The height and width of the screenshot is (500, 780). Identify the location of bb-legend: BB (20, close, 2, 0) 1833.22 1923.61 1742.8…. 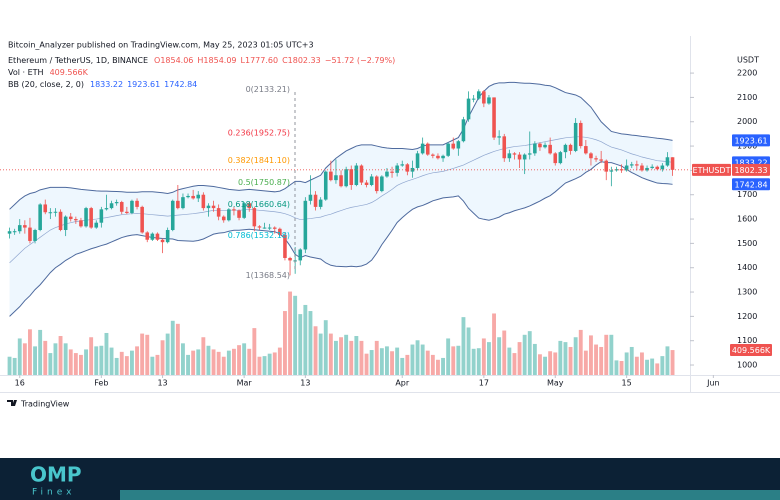
(102, 84).